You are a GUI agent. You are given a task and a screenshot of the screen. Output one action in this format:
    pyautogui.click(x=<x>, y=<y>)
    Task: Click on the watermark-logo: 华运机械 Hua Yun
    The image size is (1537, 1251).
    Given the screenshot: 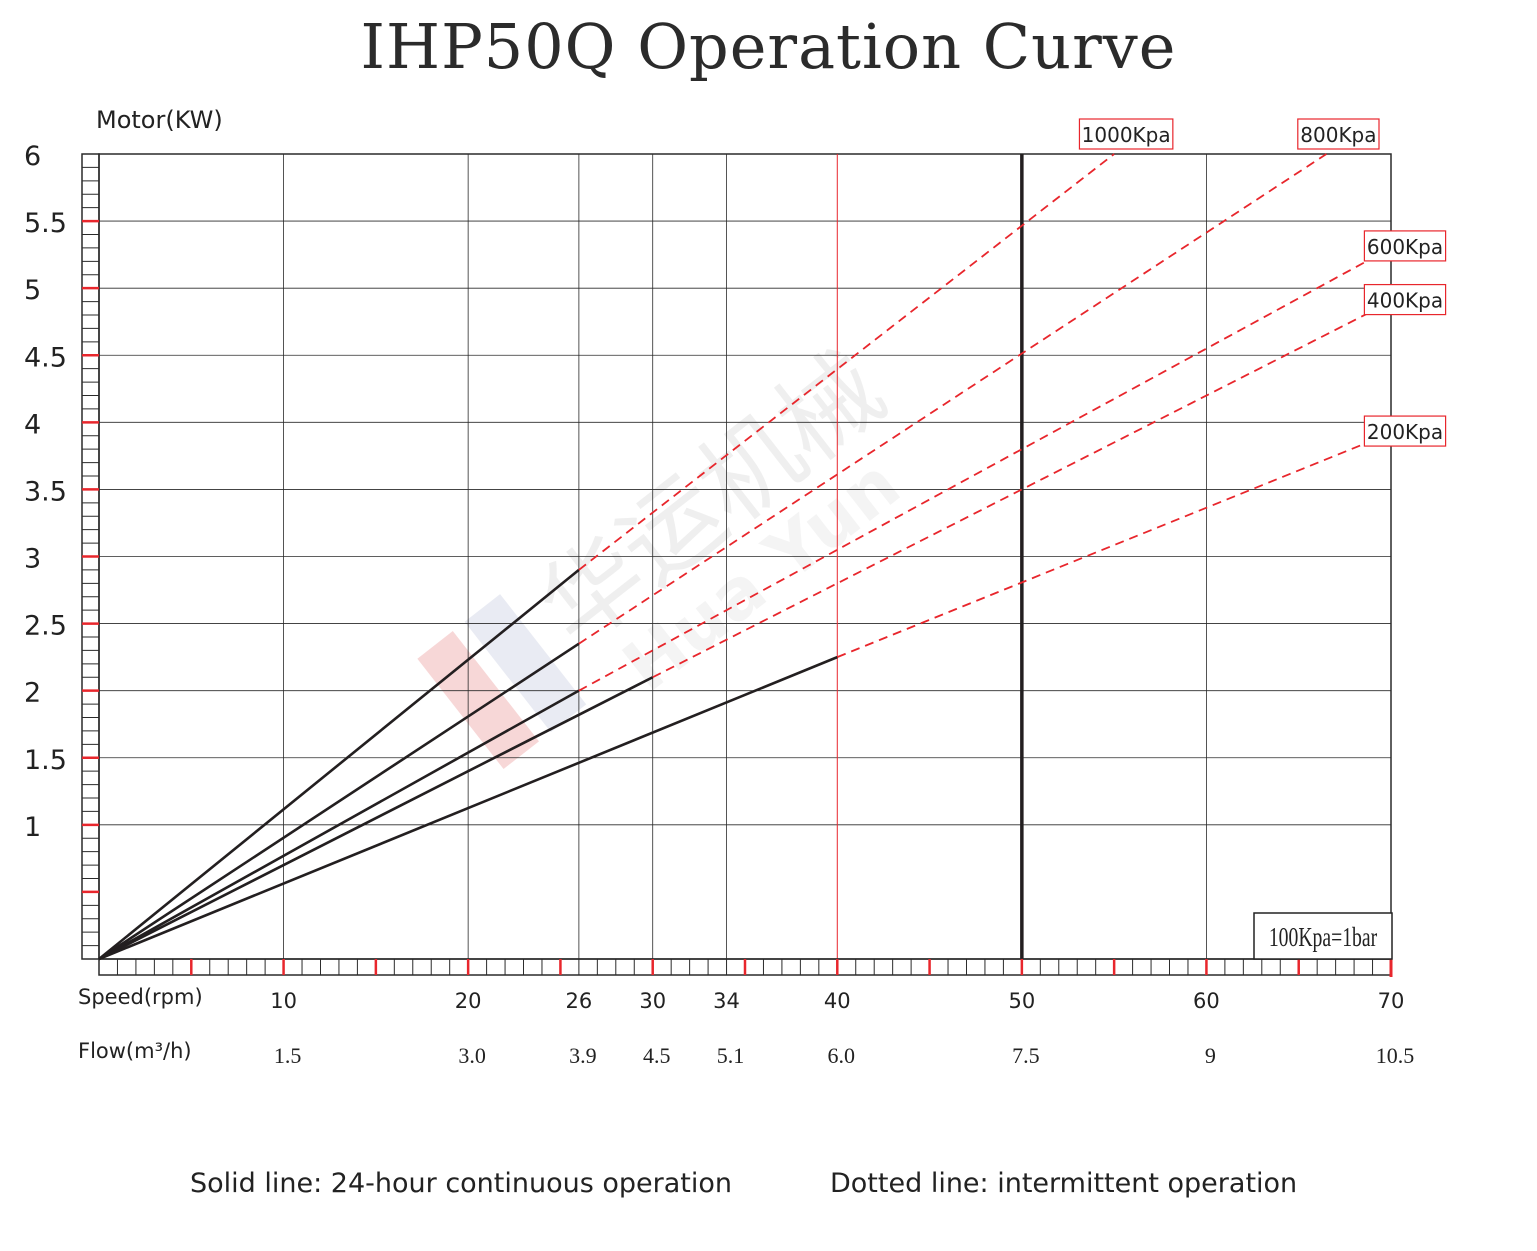 What is the action you would take?
    pyautogui.click(x=666, y=550)
    